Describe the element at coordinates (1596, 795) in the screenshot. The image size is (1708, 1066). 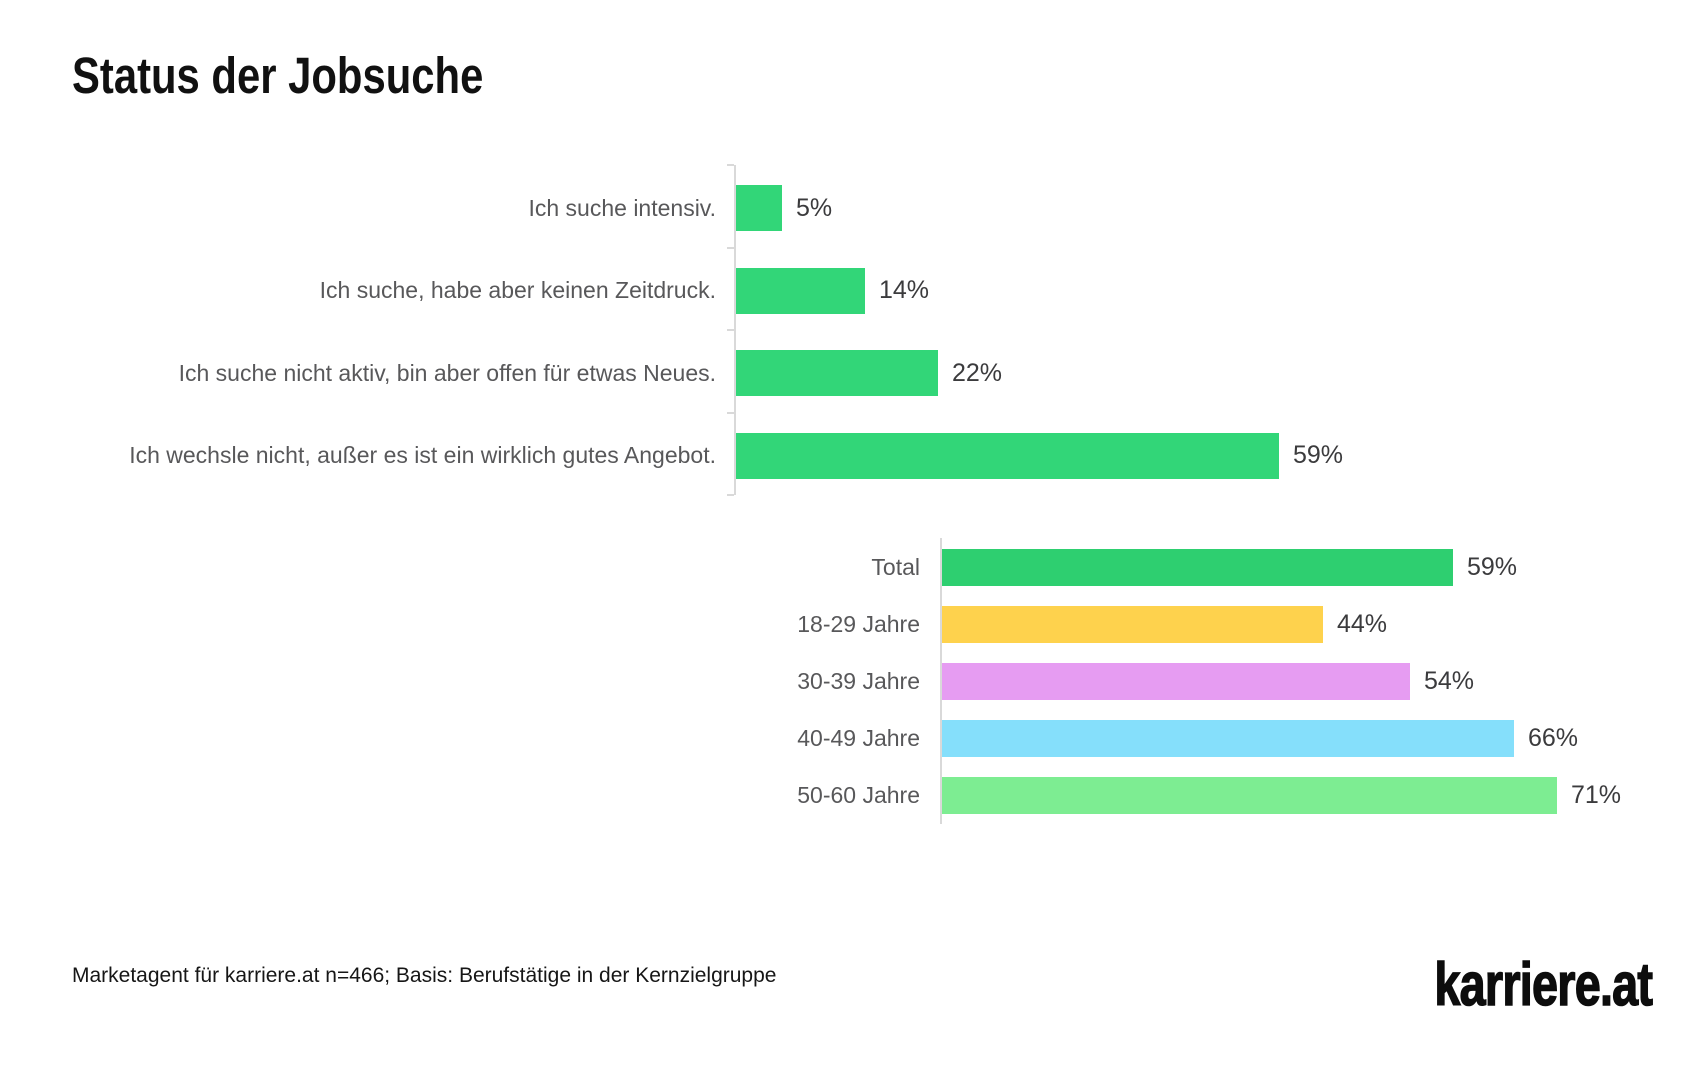
I see `value-label: 71%` at that location.